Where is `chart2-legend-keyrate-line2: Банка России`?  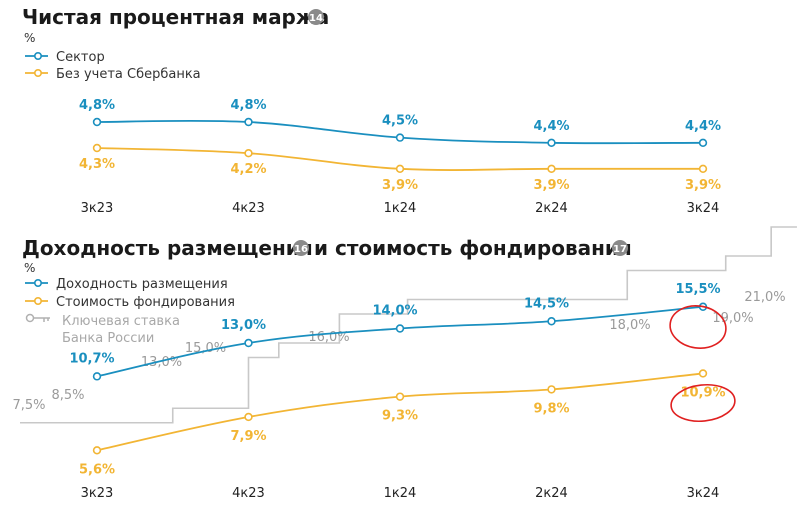
chart2-legend-keyrate-line2: Банка России is located at coordinates (108, 338).